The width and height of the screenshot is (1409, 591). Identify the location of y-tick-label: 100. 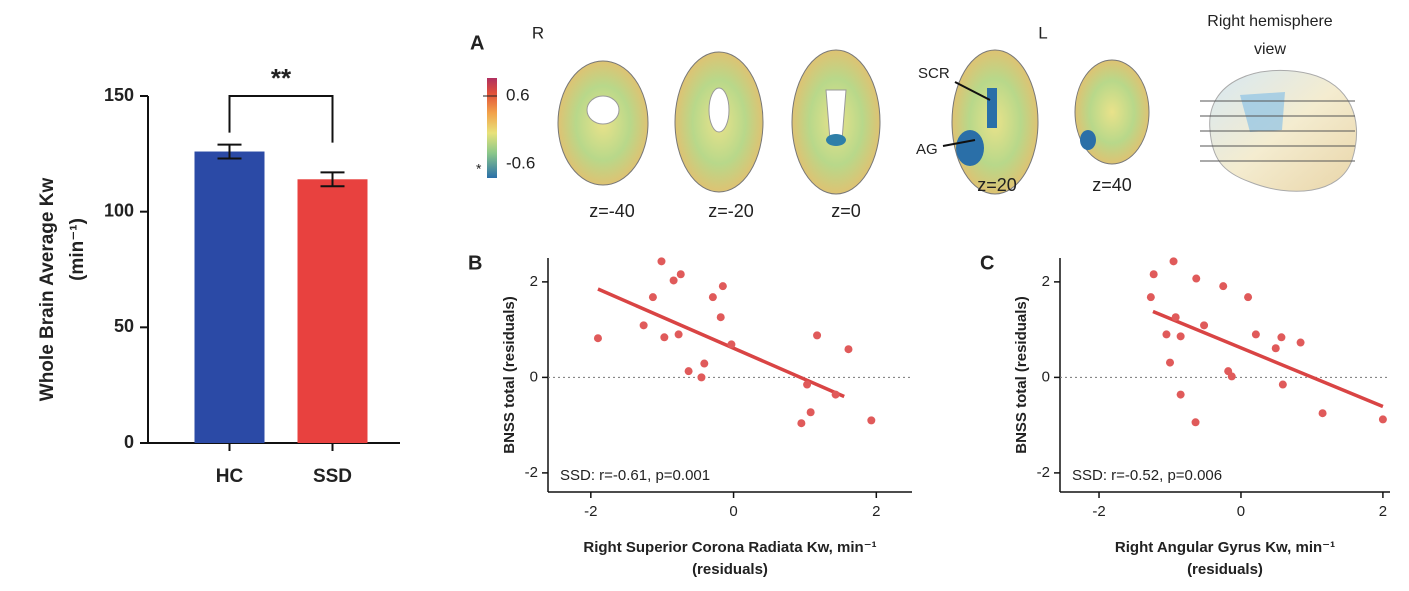
(119, 210).